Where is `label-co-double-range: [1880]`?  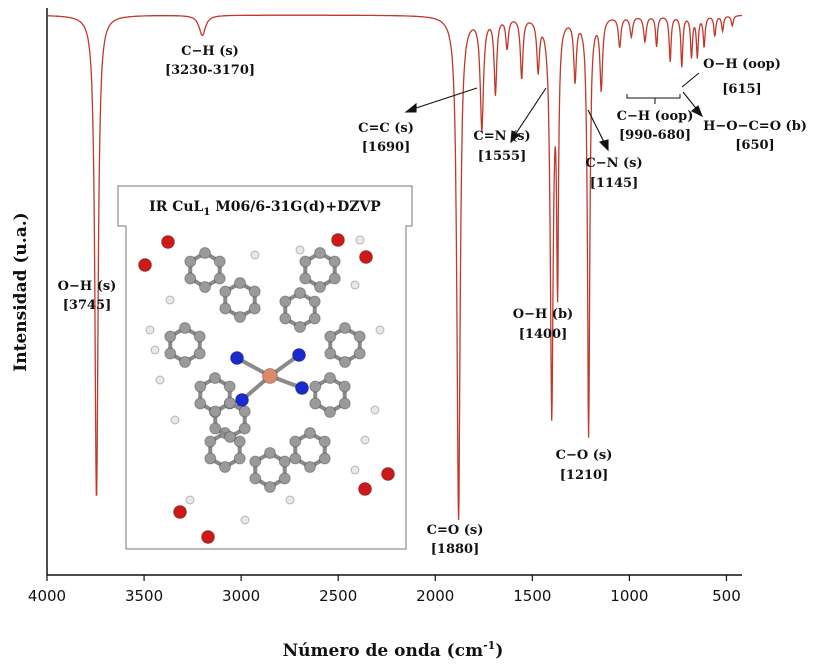 label-co-double-range: [1880] is located at coordinates (455, 549).